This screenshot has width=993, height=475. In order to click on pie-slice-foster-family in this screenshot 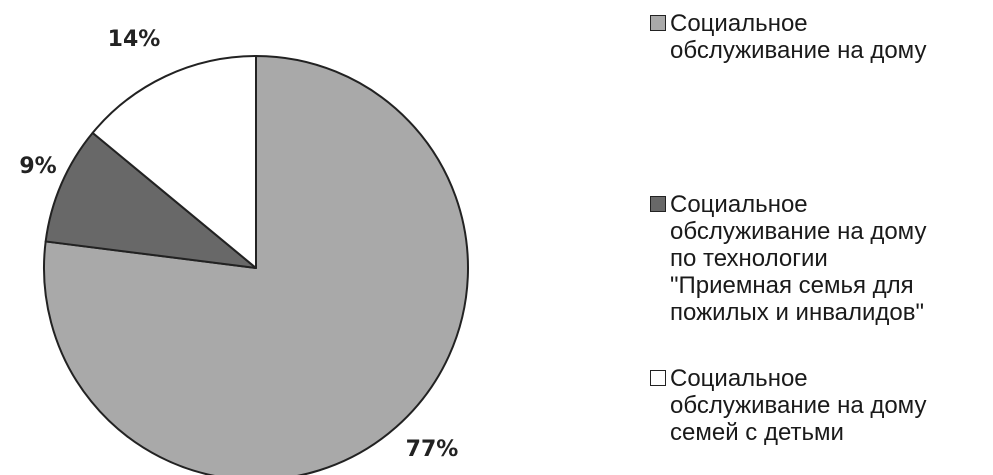, I will do `click(150, 200)`.